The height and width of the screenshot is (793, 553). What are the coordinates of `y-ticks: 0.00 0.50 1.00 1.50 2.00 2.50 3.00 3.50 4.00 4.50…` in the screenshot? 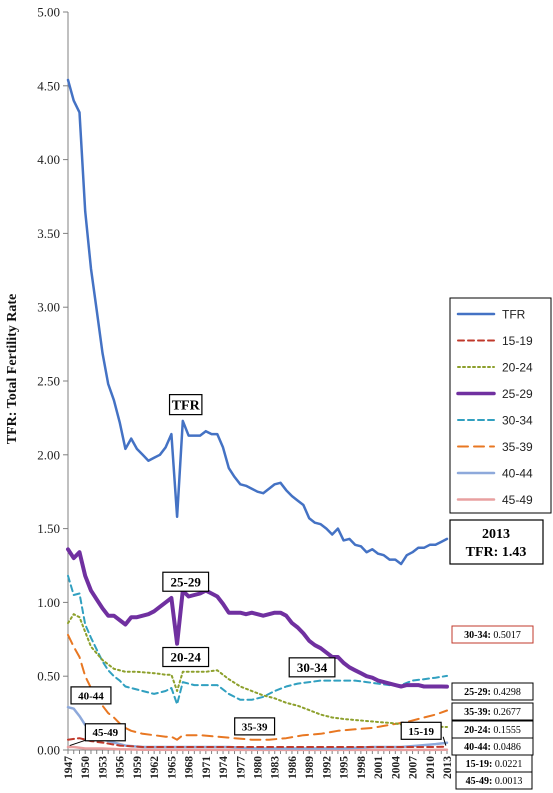 It's located at (52, 381).